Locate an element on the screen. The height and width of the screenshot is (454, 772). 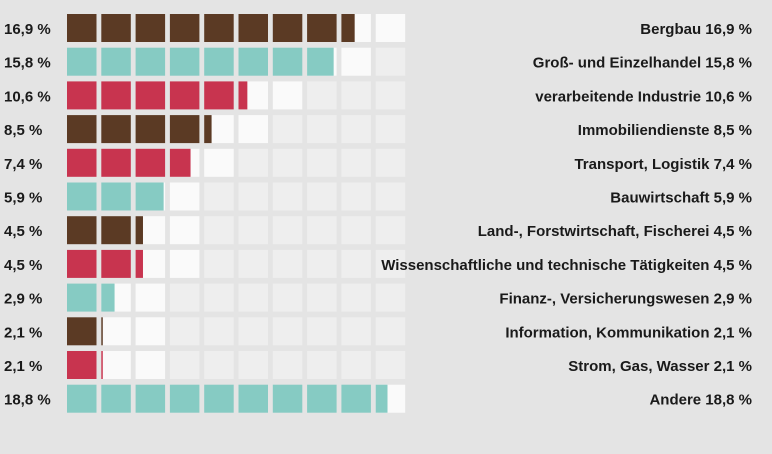
category-label: verarbeitende Industrie 10,6 % is located at coordinates (643, 96).